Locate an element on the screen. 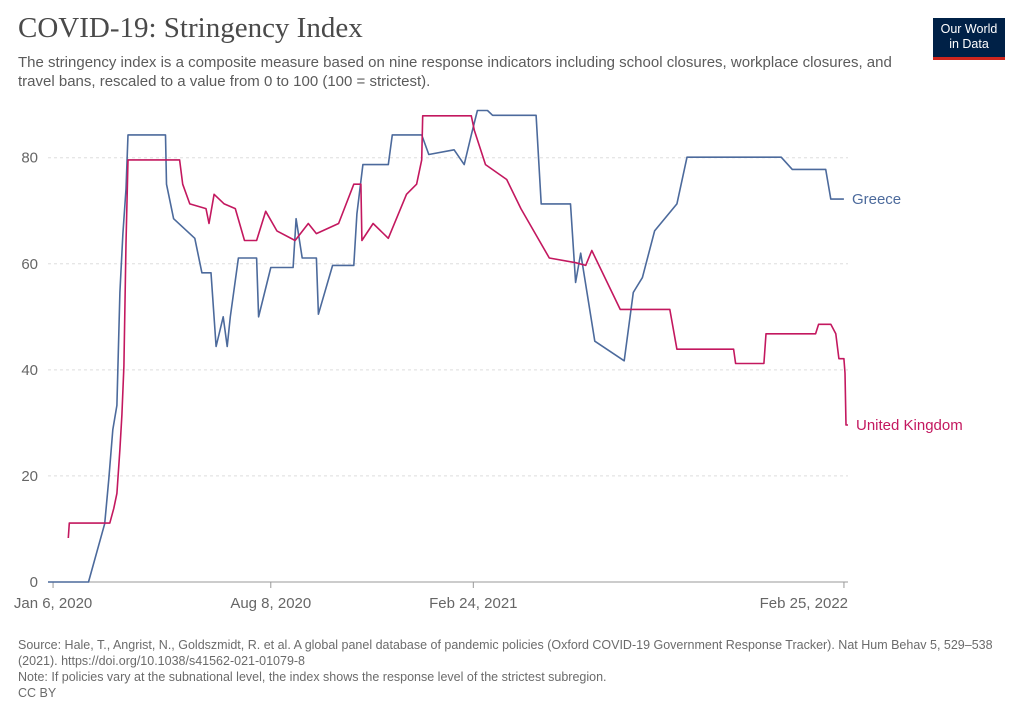 The image size is (1024, 723). x-tick-label: Aug 8, 2020 is located at coordinates (270, 603).